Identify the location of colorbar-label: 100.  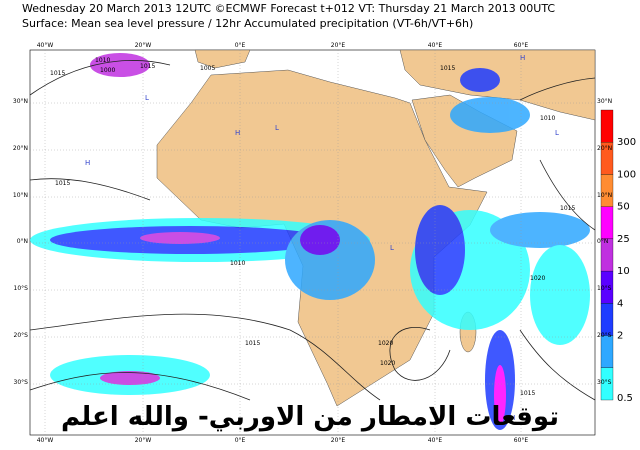
(626, 174).